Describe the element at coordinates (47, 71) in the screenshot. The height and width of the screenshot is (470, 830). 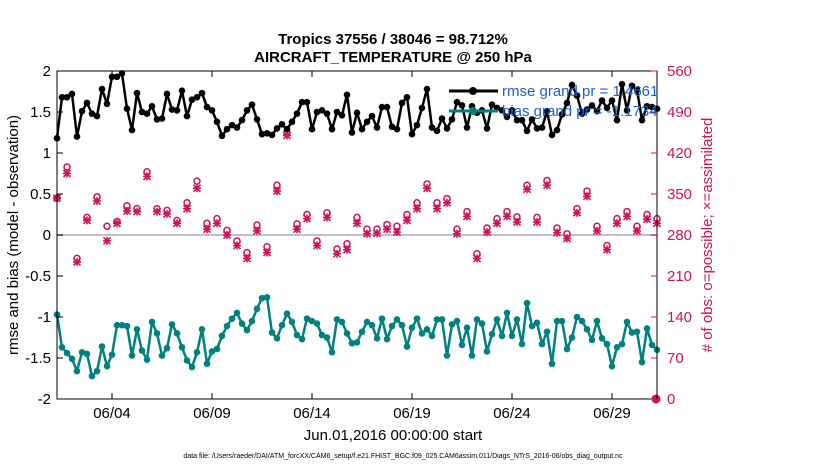
I see `y-left-tick-label: 2` at that location.